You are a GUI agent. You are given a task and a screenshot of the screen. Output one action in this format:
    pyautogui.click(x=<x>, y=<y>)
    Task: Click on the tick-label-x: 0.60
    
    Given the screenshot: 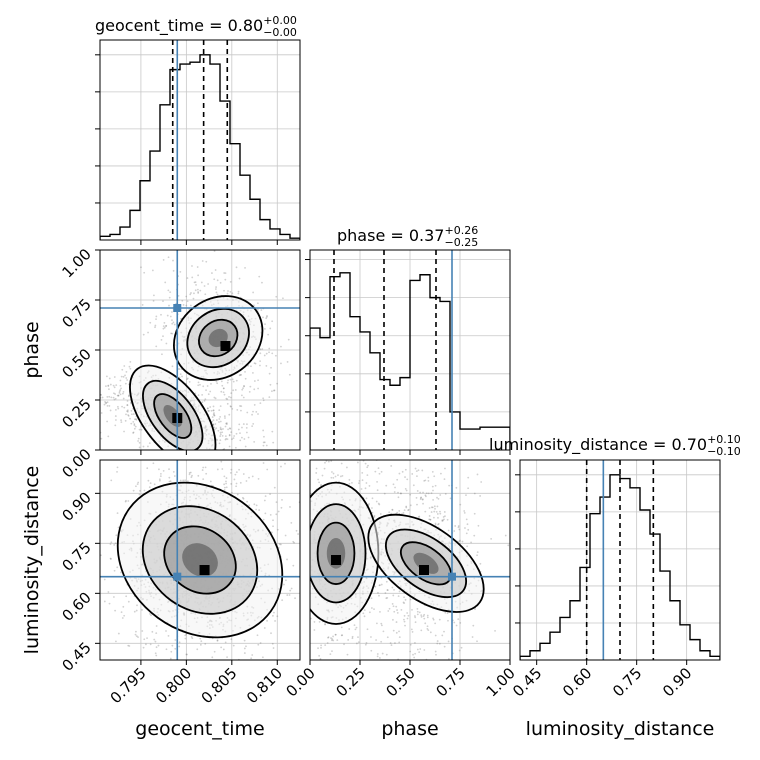 What is the action you would take?
    pyautogui.click(x=577, y=682)
    